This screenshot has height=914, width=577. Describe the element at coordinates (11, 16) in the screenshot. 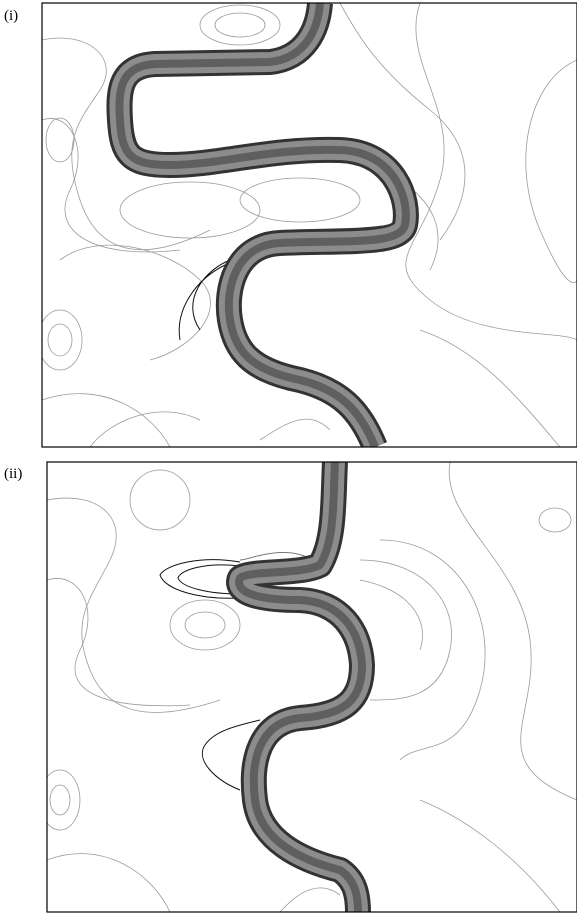

I see `panel-label: (i)` at that location.